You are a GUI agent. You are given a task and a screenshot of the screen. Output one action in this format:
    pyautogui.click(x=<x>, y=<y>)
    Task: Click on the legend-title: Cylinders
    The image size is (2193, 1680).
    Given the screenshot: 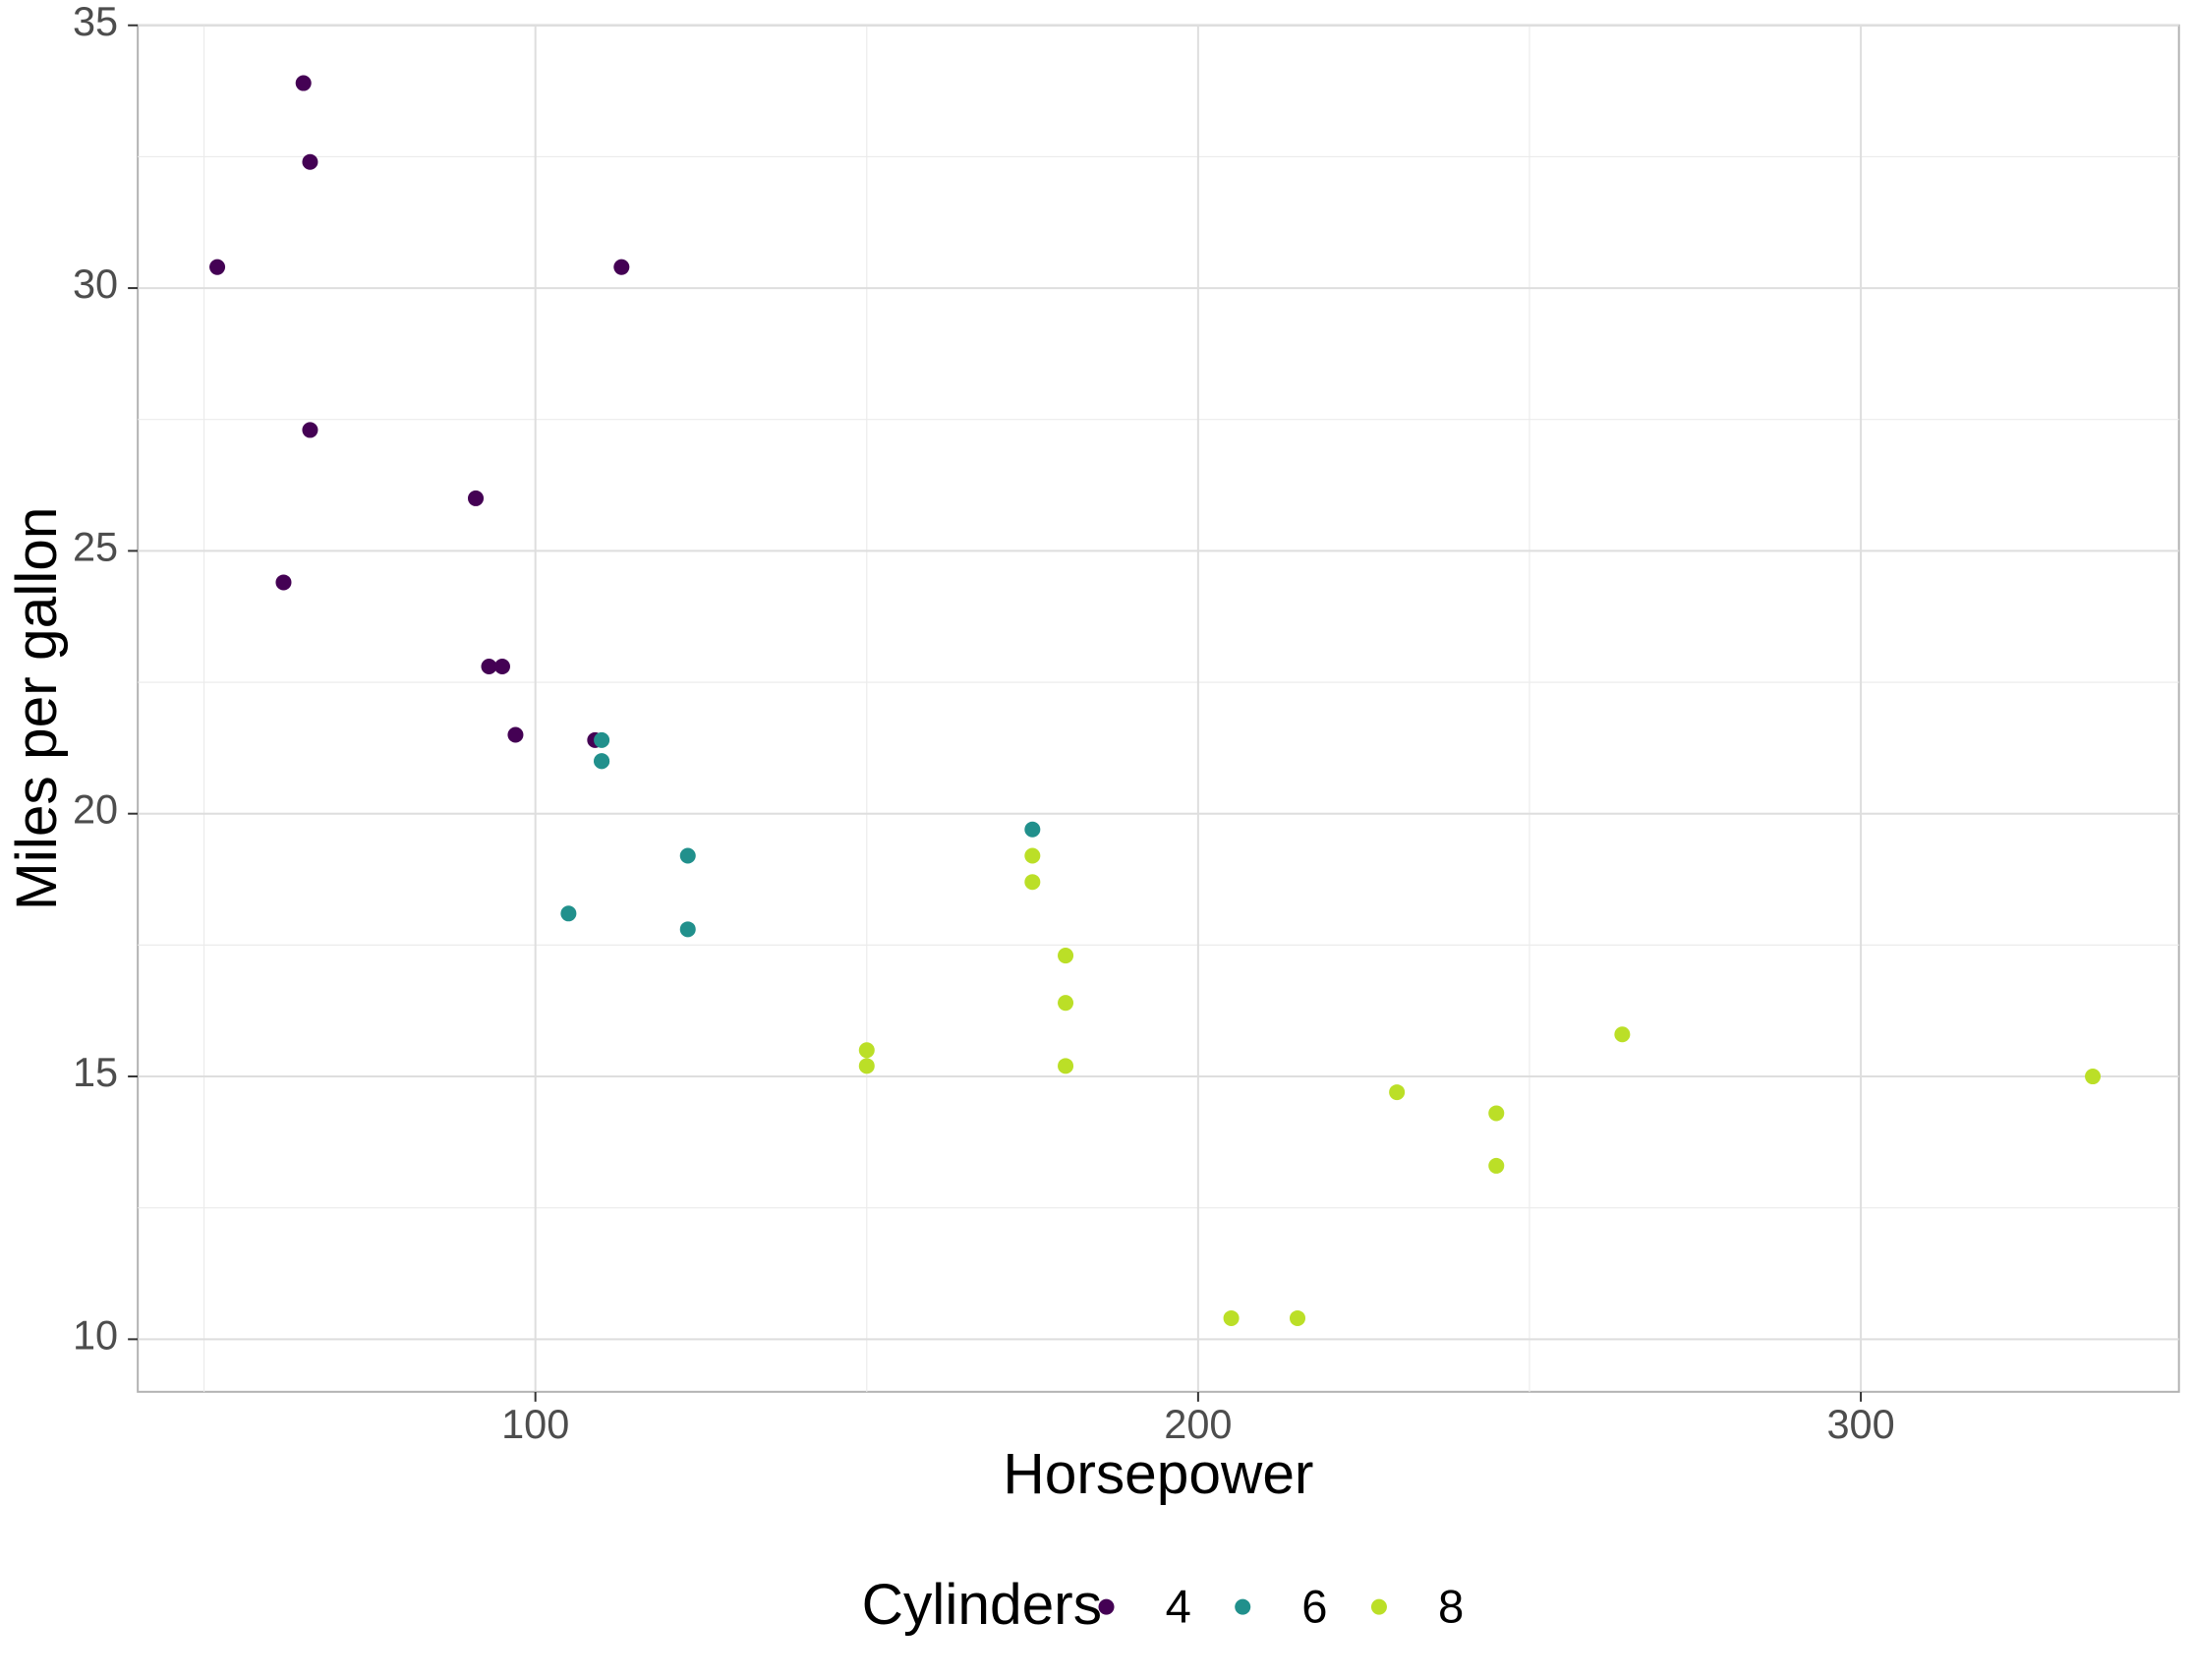 What is the action you would take?
    pyautogui.click(x=982, y=1605)
    